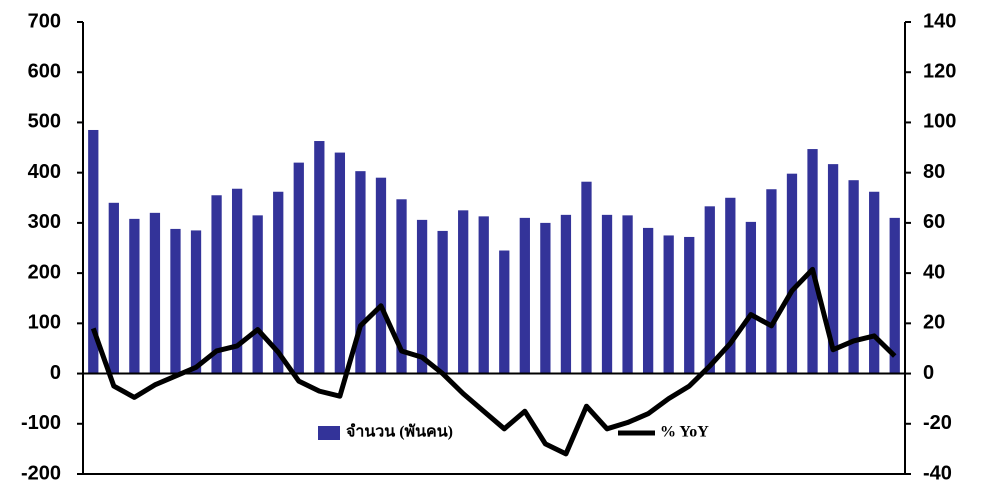 The height and width of the screenshot is (484, 985). I want to click on y-tick-label: -200, so click(41, 473).